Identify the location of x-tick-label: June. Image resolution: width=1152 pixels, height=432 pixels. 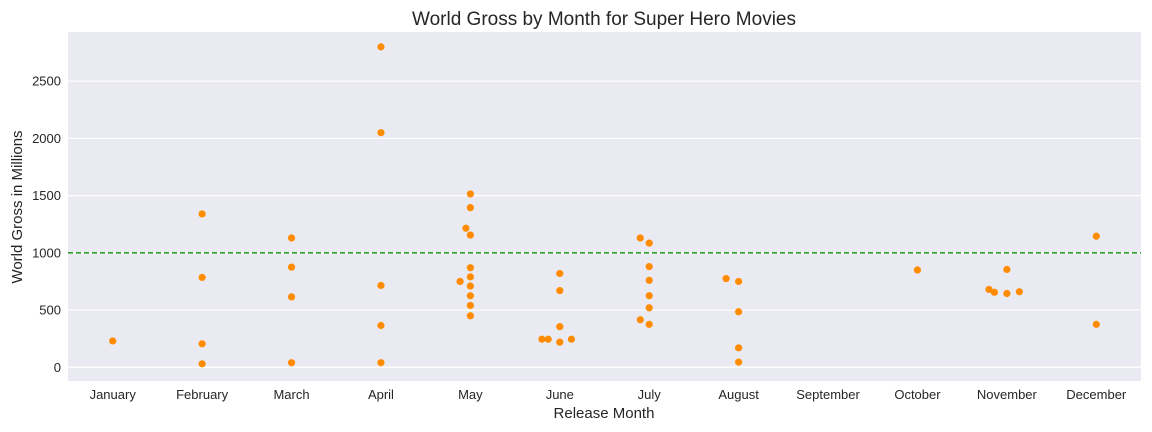
(560, 394).